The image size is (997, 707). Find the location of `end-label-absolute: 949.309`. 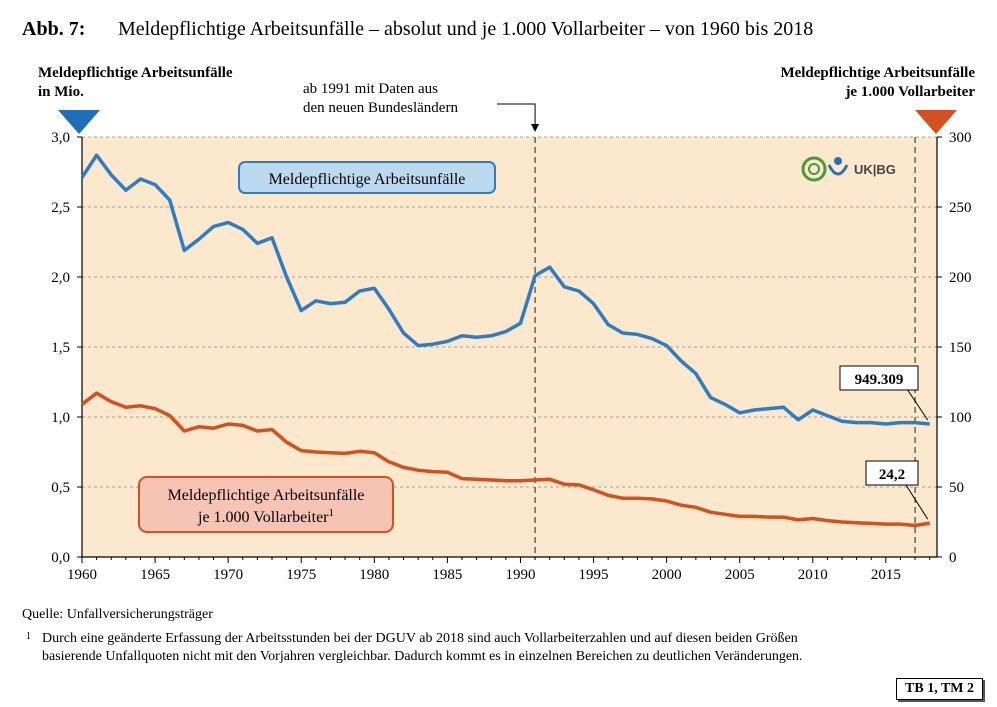

end-label-absolute: 949.309 is located at coordinates (879, 380).